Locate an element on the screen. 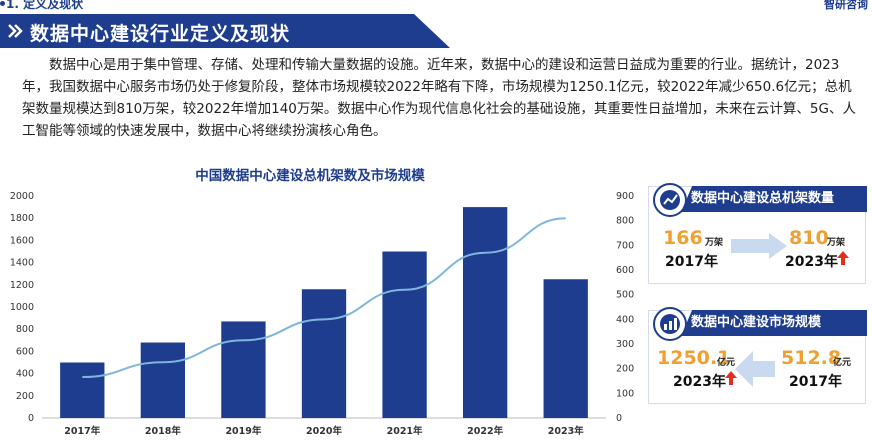  card-racks: 数据中心建设总机架数量 166 万架 2017年 810 万架 2023年 is located at coordinates (757, 233).